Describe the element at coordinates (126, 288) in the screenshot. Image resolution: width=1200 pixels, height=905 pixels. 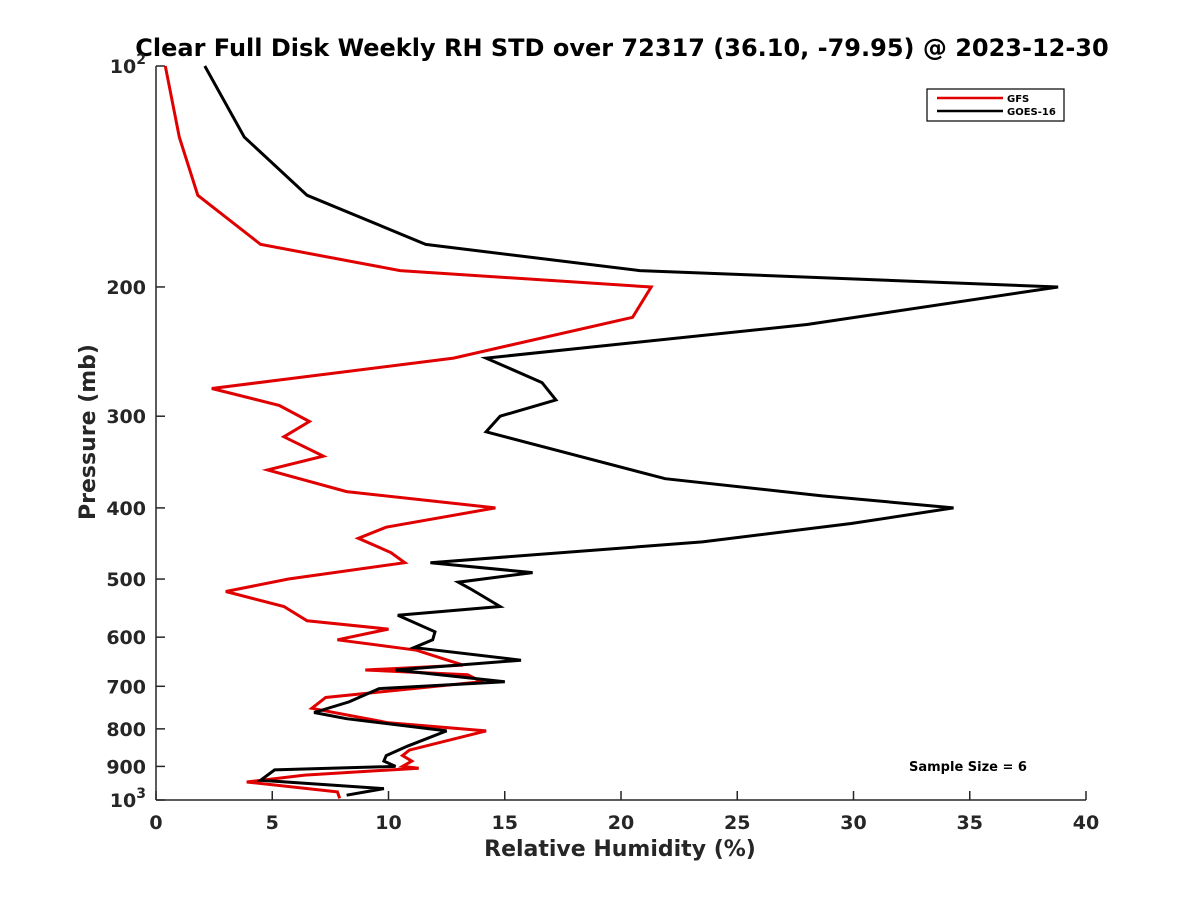
I see `y-tick-label: 200` at that location.